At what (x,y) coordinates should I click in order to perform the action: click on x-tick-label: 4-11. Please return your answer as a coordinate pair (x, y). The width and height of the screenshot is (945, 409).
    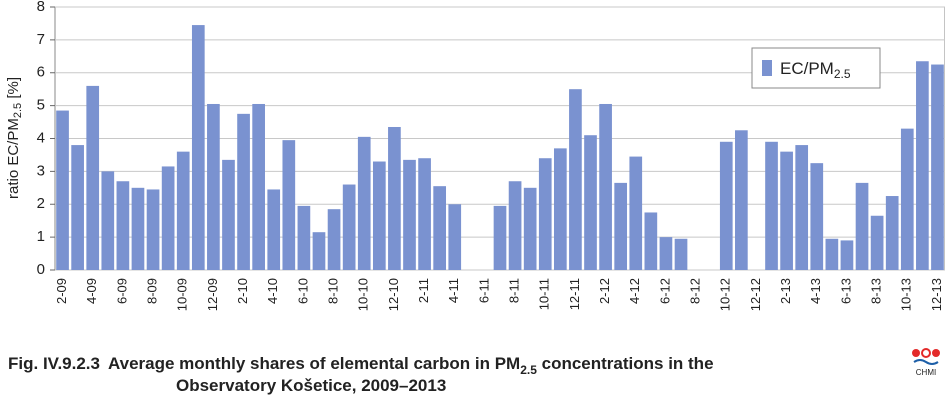
    Looking at the image, I should click on (453, 290).